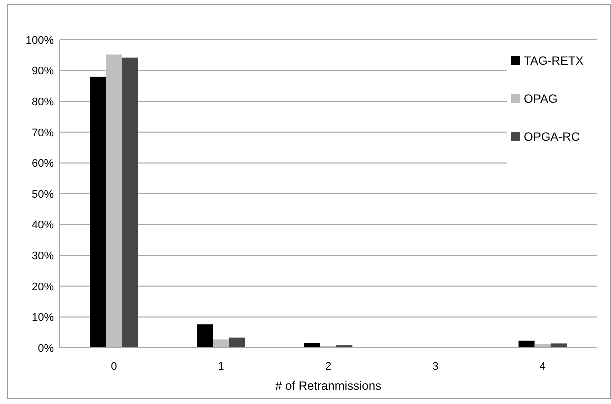 This screenshot has width=611, height=404. What do you see at coordinates (328, 386) in the screenshot?
I see `x-axis-title: # of Retranmissions` at bounding box center [328, 386].